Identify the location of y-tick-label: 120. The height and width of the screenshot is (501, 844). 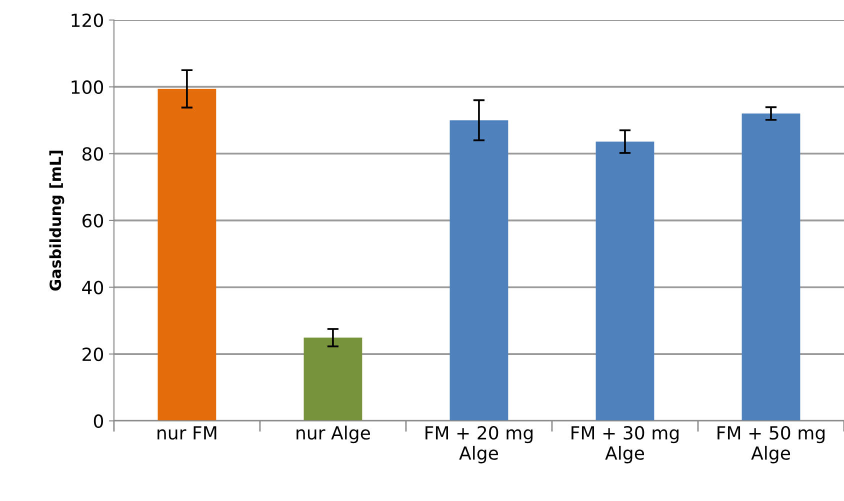
(88, 21).